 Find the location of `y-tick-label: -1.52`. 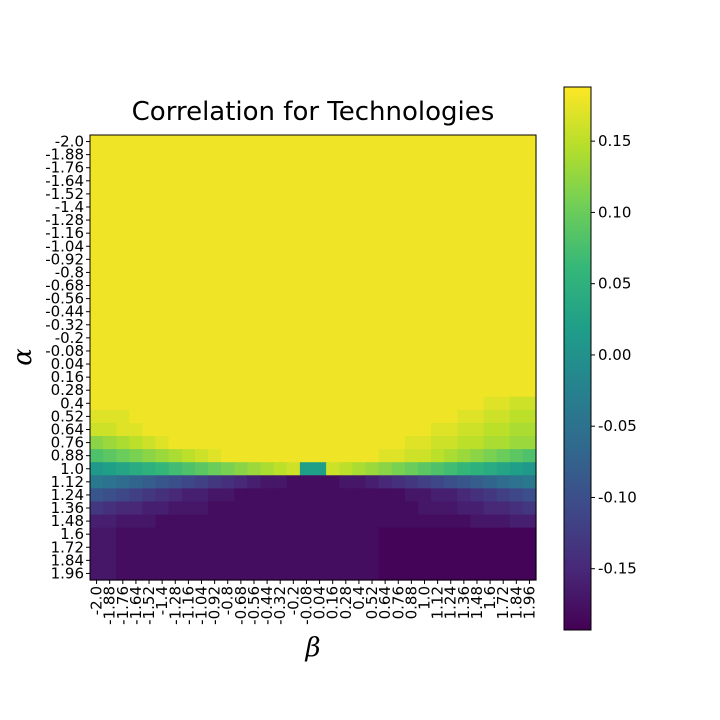

y-tick-label: -1.52 is located at coordinates (64, 194).